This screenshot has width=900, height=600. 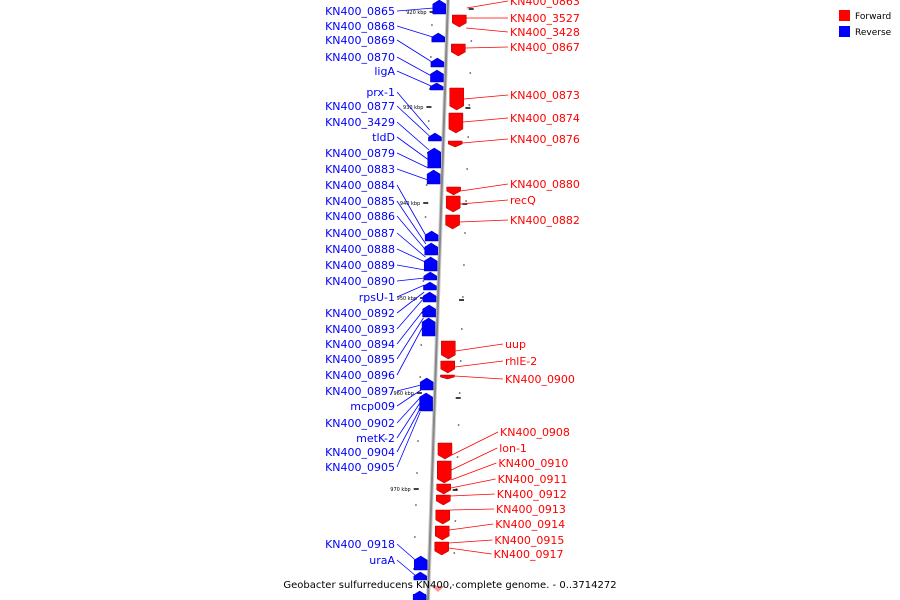 I want to click on forward-gene-label: KN400_0915, so click(x=529, y=540).